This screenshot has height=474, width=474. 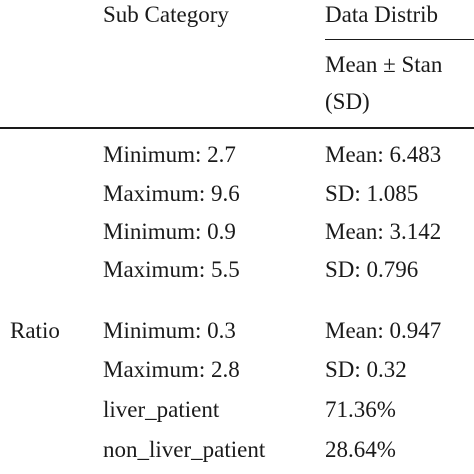 I want to click on header-underline, so click(x=399, y=39).